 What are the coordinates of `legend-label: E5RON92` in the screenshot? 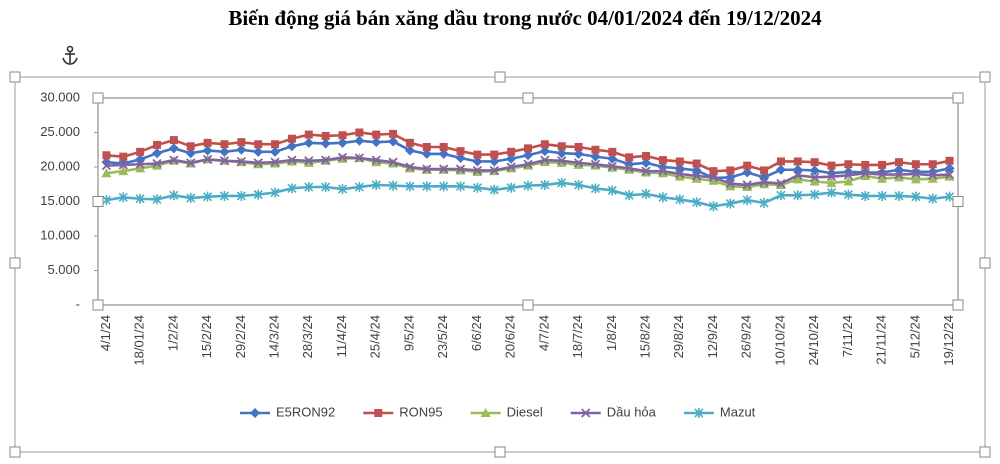 It's located at (305, 411).